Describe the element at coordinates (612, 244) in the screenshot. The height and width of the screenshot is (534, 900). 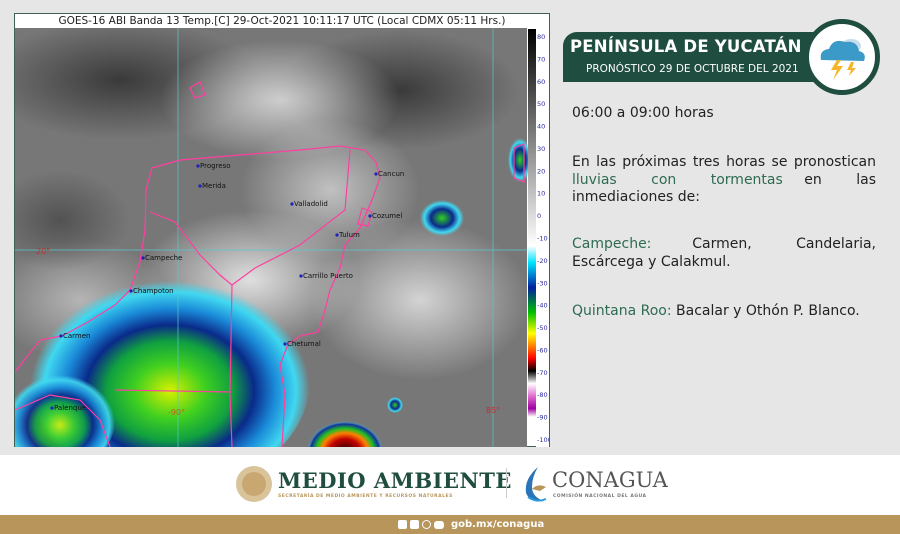
I see `region-state: Campeche:` at that location.